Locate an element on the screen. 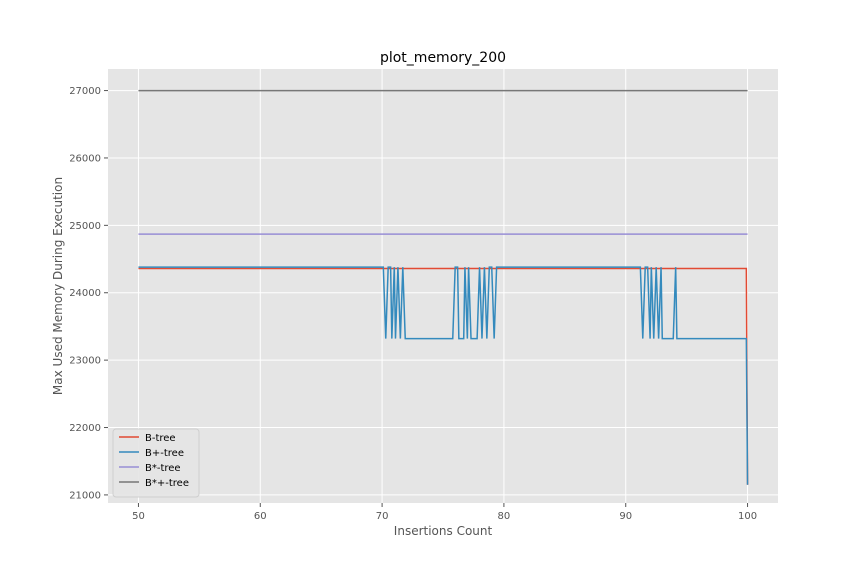 Image resolution: width=864 pixels, height=576 pixels. y-tick-label: 21000 is located at coordinates (85, 495).